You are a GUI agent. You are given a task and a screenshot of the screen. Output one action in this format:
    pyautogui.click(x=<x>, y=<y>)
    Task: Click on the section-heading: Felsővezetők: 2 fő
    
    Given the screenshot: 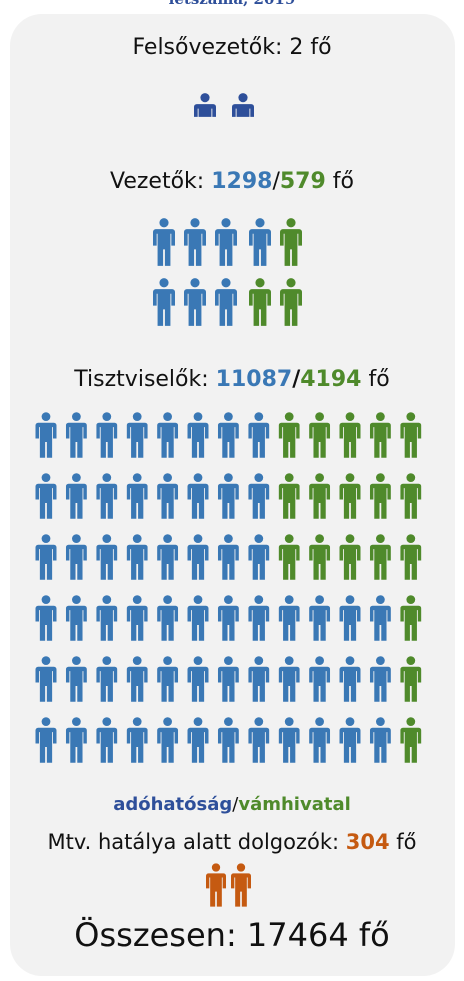 What is the action you would take?
    pyautogui.click(x=231, y=47)
    